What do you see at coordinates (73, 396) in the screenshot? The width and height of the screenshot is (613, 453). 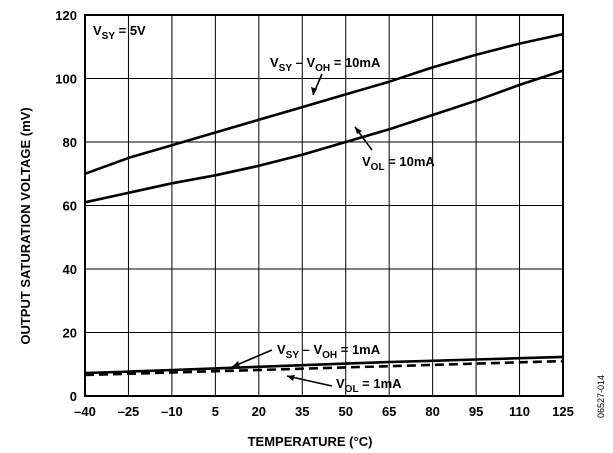 I see `y-tick-label: 0` at bounding box center [73, 396].